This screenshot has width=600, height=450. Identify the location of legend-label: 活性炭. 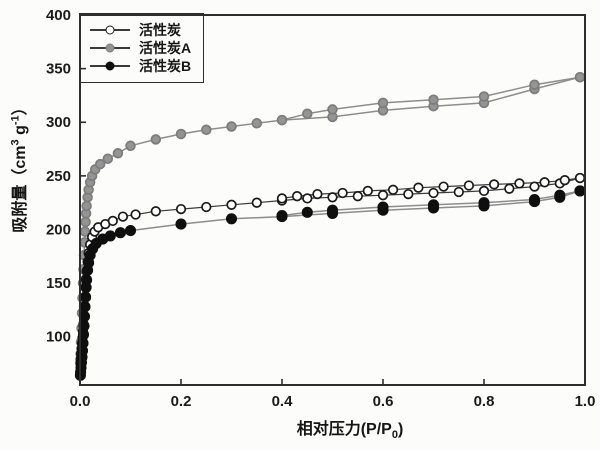
(160, 30).